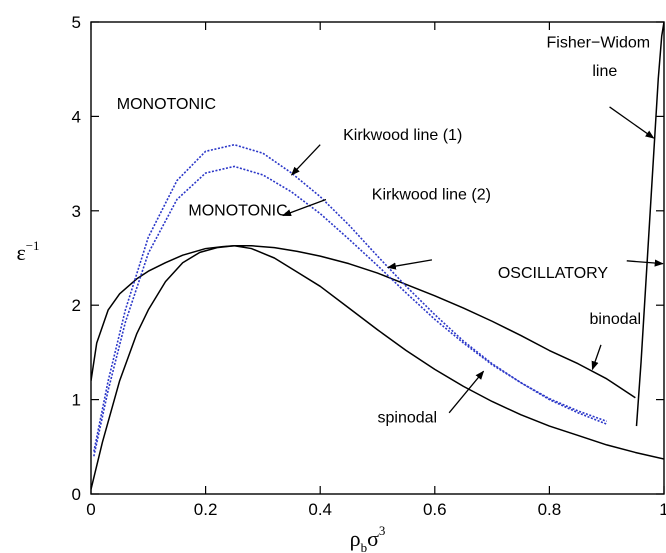 The width and height of the screenshot is (666, 553). I want to click on annotation-2: OSCILLATORY, so click(553, 273).